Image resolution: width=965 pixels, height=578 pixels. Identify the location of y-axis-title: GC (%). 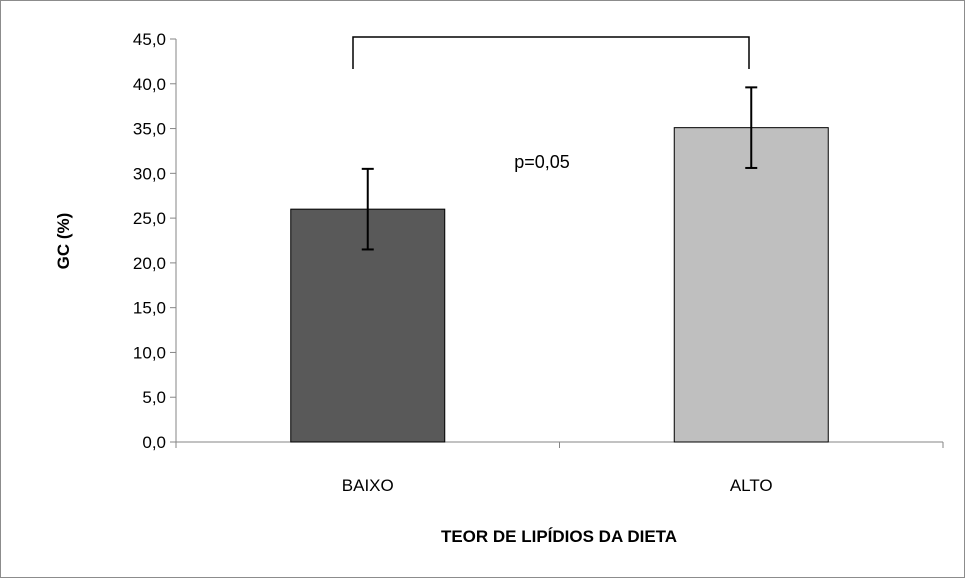
(63, 241).